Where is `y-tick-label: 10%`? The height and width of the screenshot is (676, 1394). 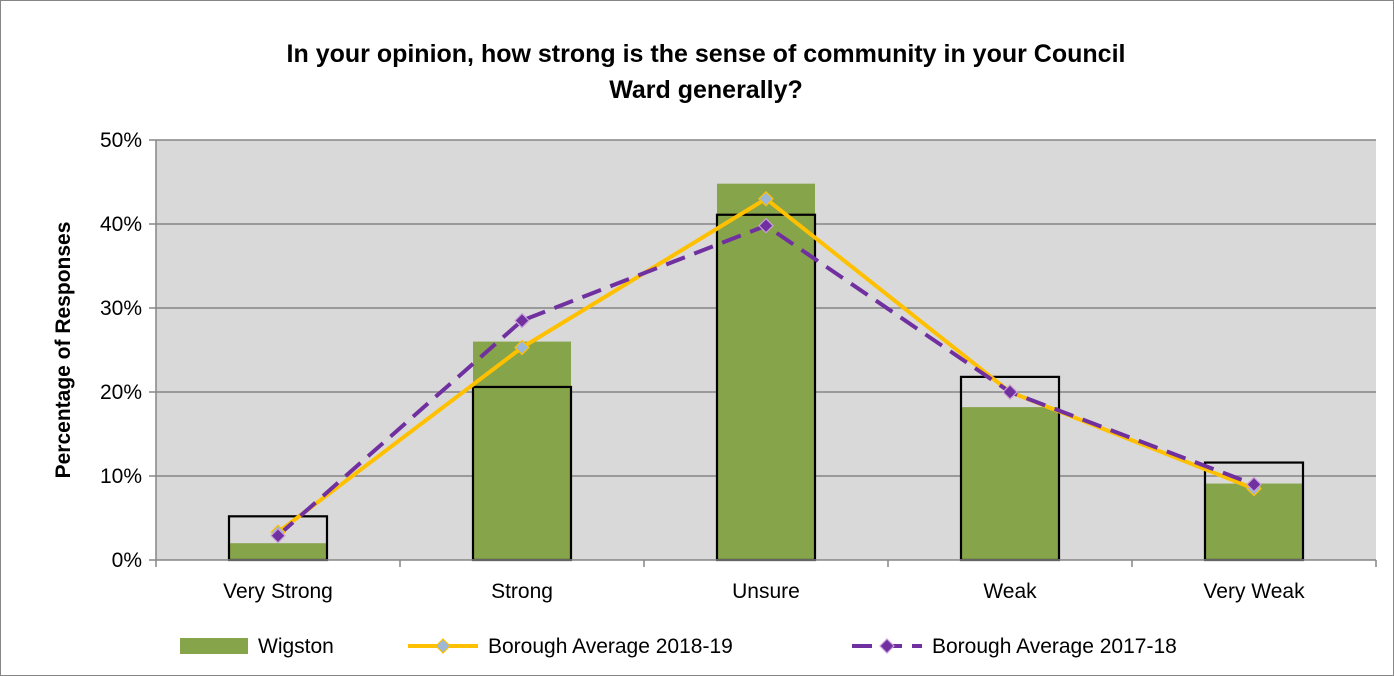 y-tick-label: 10% is located at coordinates (121, 476).